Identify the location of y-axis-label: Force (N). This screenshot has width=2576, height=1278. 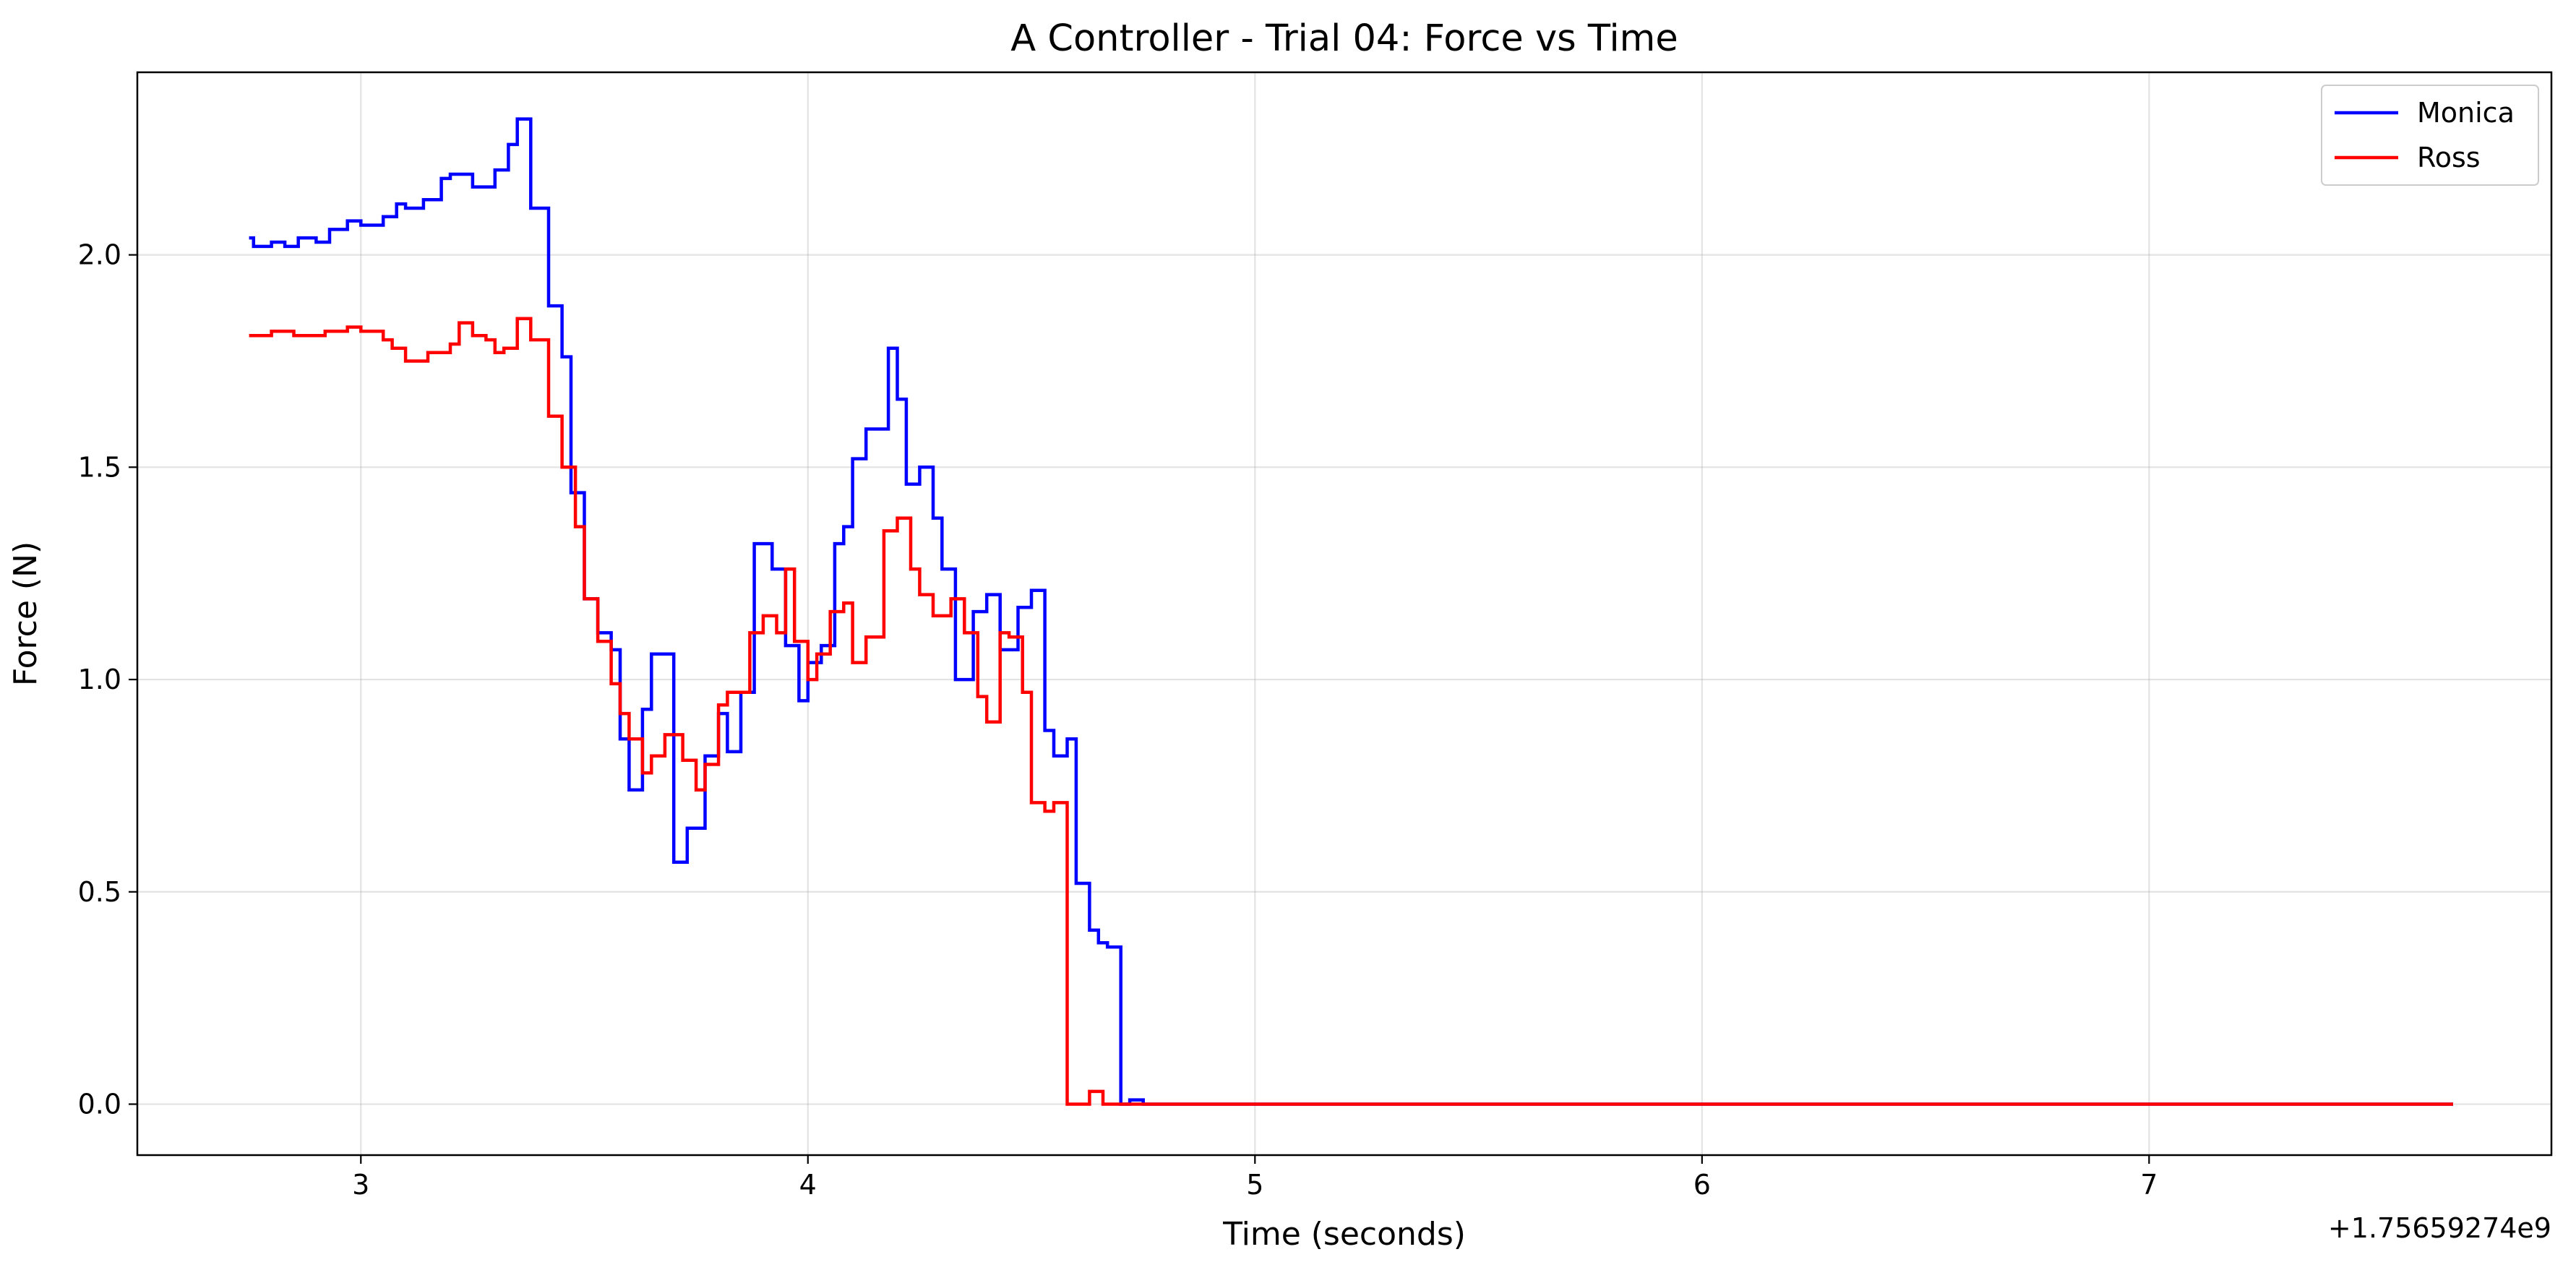
(25, 613).